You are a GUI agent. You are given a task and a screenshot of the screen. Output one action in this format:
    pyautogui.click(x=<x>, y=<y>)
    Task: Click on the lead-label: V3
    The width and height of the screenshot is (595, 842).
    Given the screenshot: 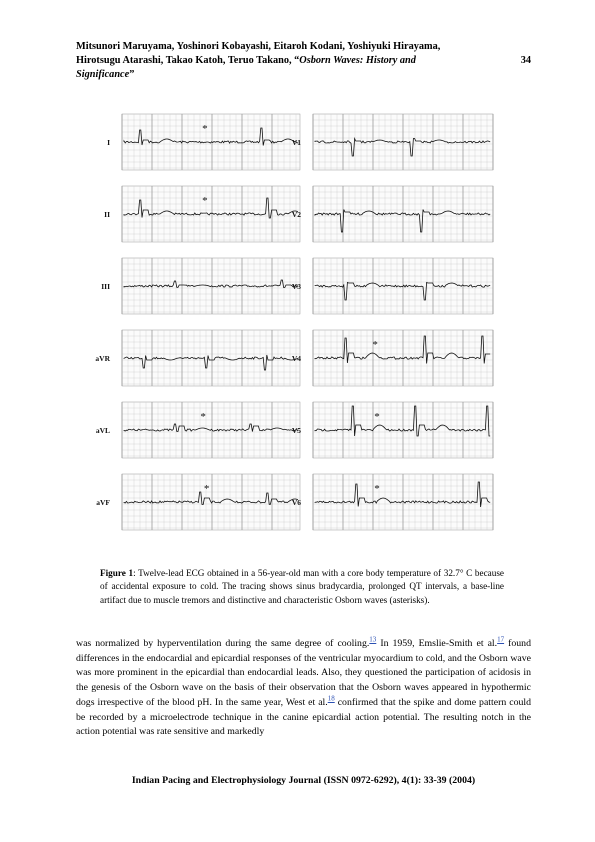 What is the action you would take?
    pyautogui.click(x=296, y=286)
    